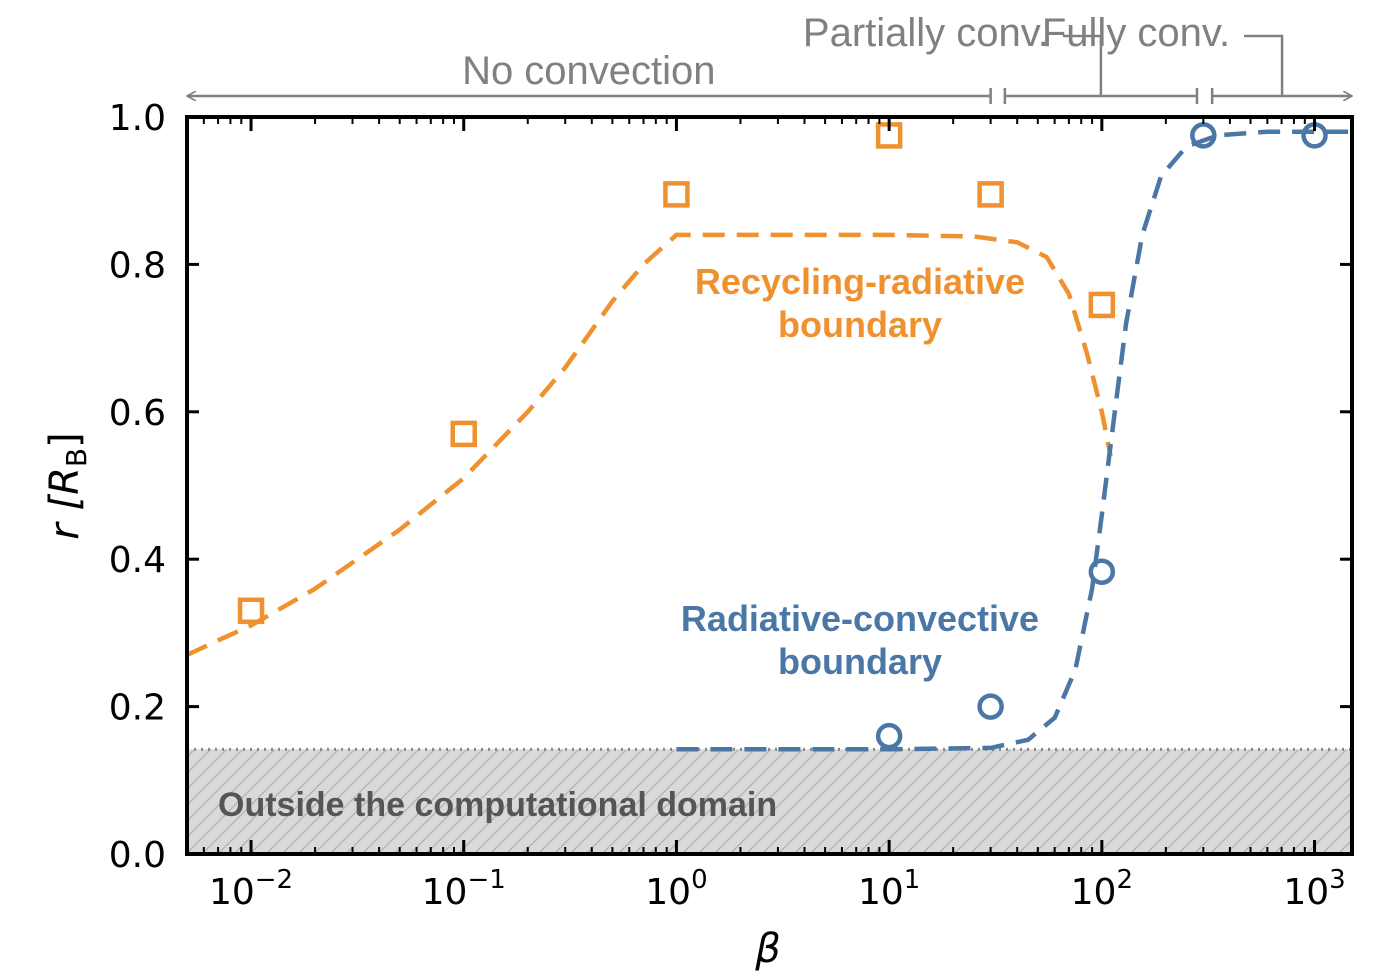 The width and height of the screenshot is (1389, 976). What do you see at coordinates (137, 560) in the screenshot?
I see `y-tick-label-2: 0.4` at bounding box center [137, 560].